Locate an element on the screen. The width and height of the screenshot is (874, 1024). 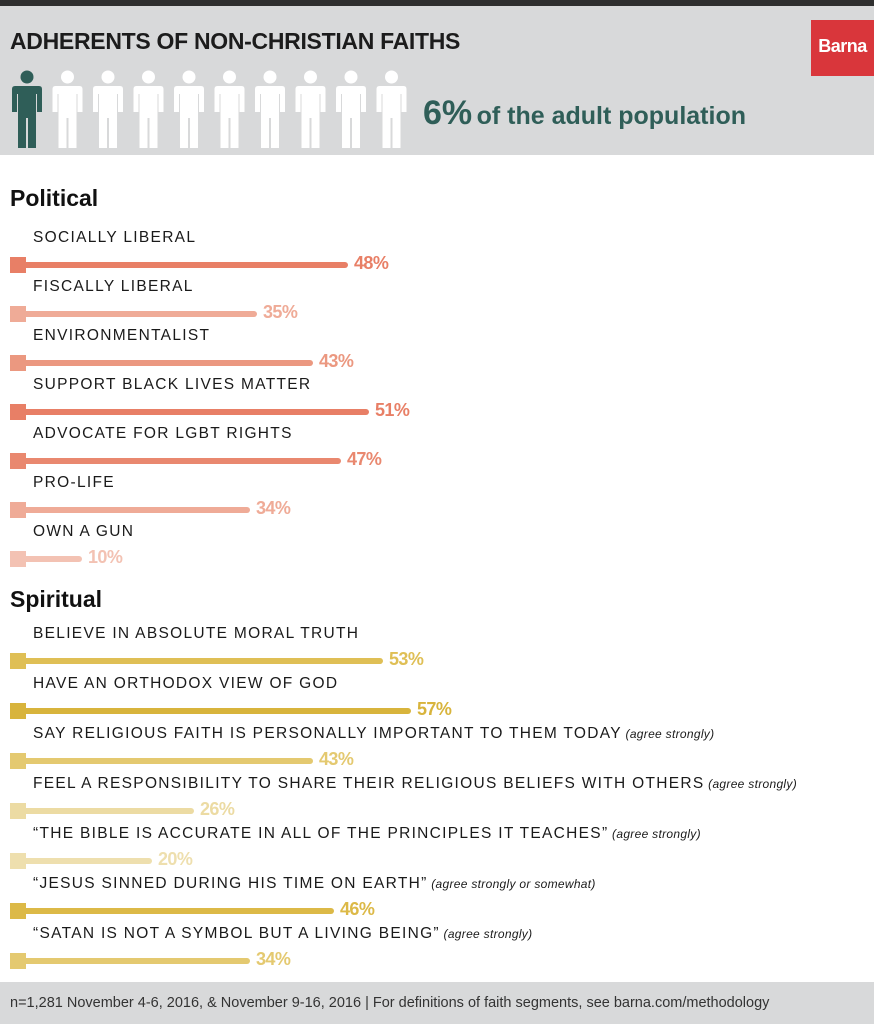
population-stat: 6% of the adult population is located at coordinates (584, 113).